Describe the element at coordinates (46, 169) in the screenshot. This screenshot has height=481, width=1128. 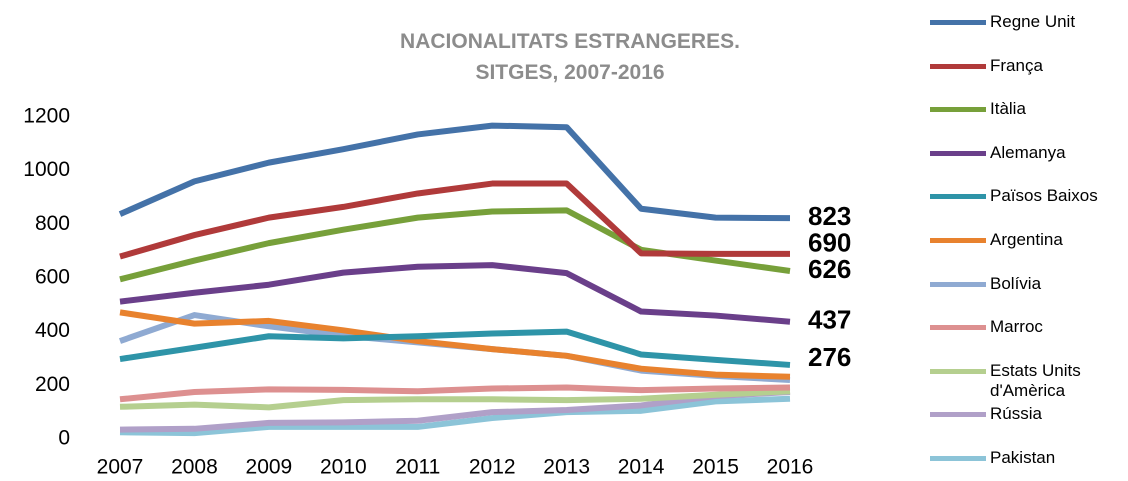
I see `y-tick-label: 1000` at that location.